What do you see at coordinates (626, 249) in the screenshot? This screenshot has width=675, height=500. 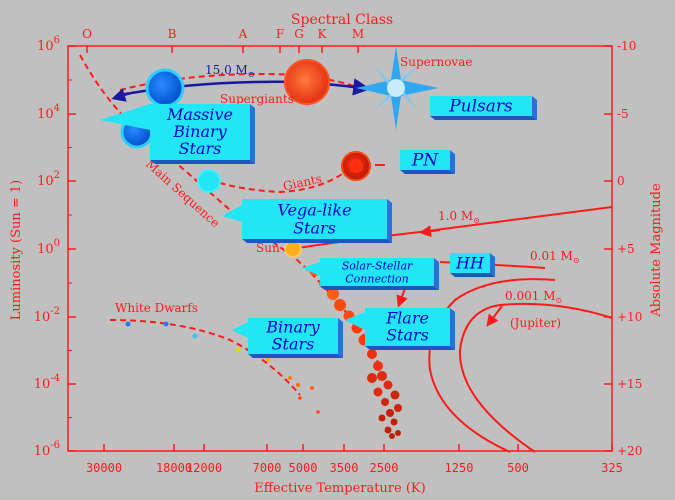 I see `magnitude-tick: +5` at bounding box center [626, 249].